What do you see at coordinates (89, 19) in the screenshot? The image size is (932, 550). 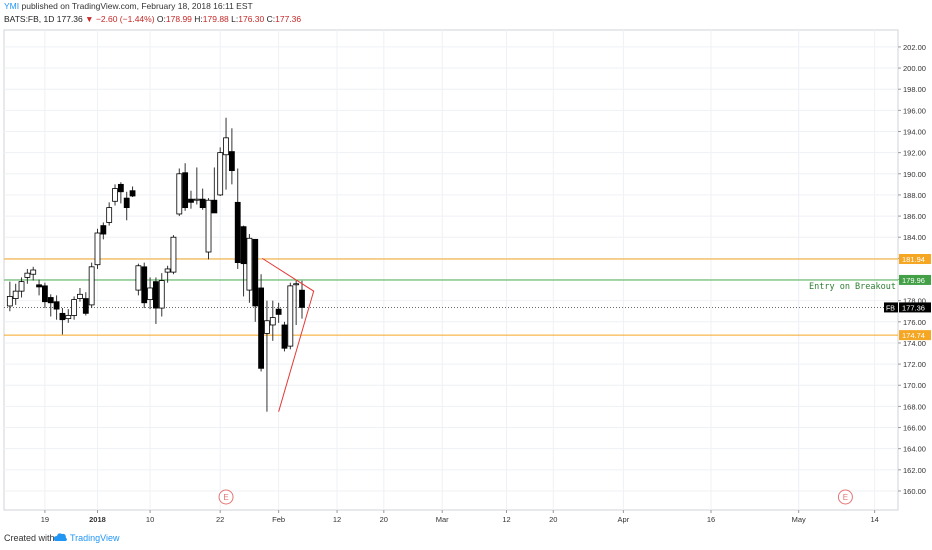 I see `down-arrow-icon: ▼` at bounding box center [89, 19].